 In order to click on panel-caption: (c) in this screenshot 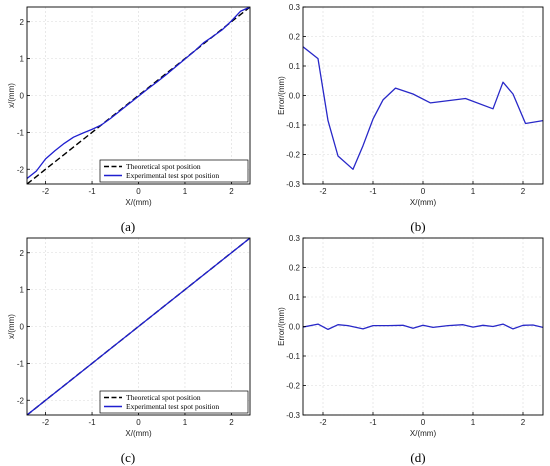, I will do `click(128, 457)`.